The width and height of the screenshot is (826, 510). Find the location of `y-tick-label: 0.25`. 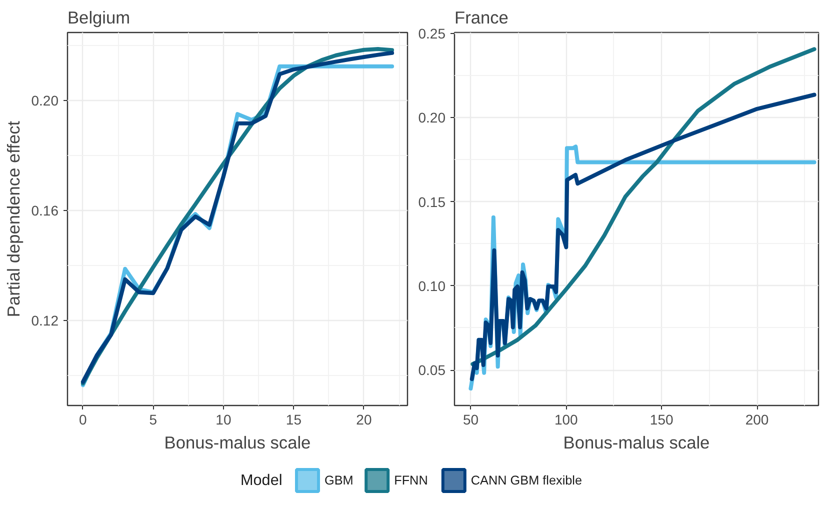

y-tick-label: 0.25 is located at coordinates (432, 34).